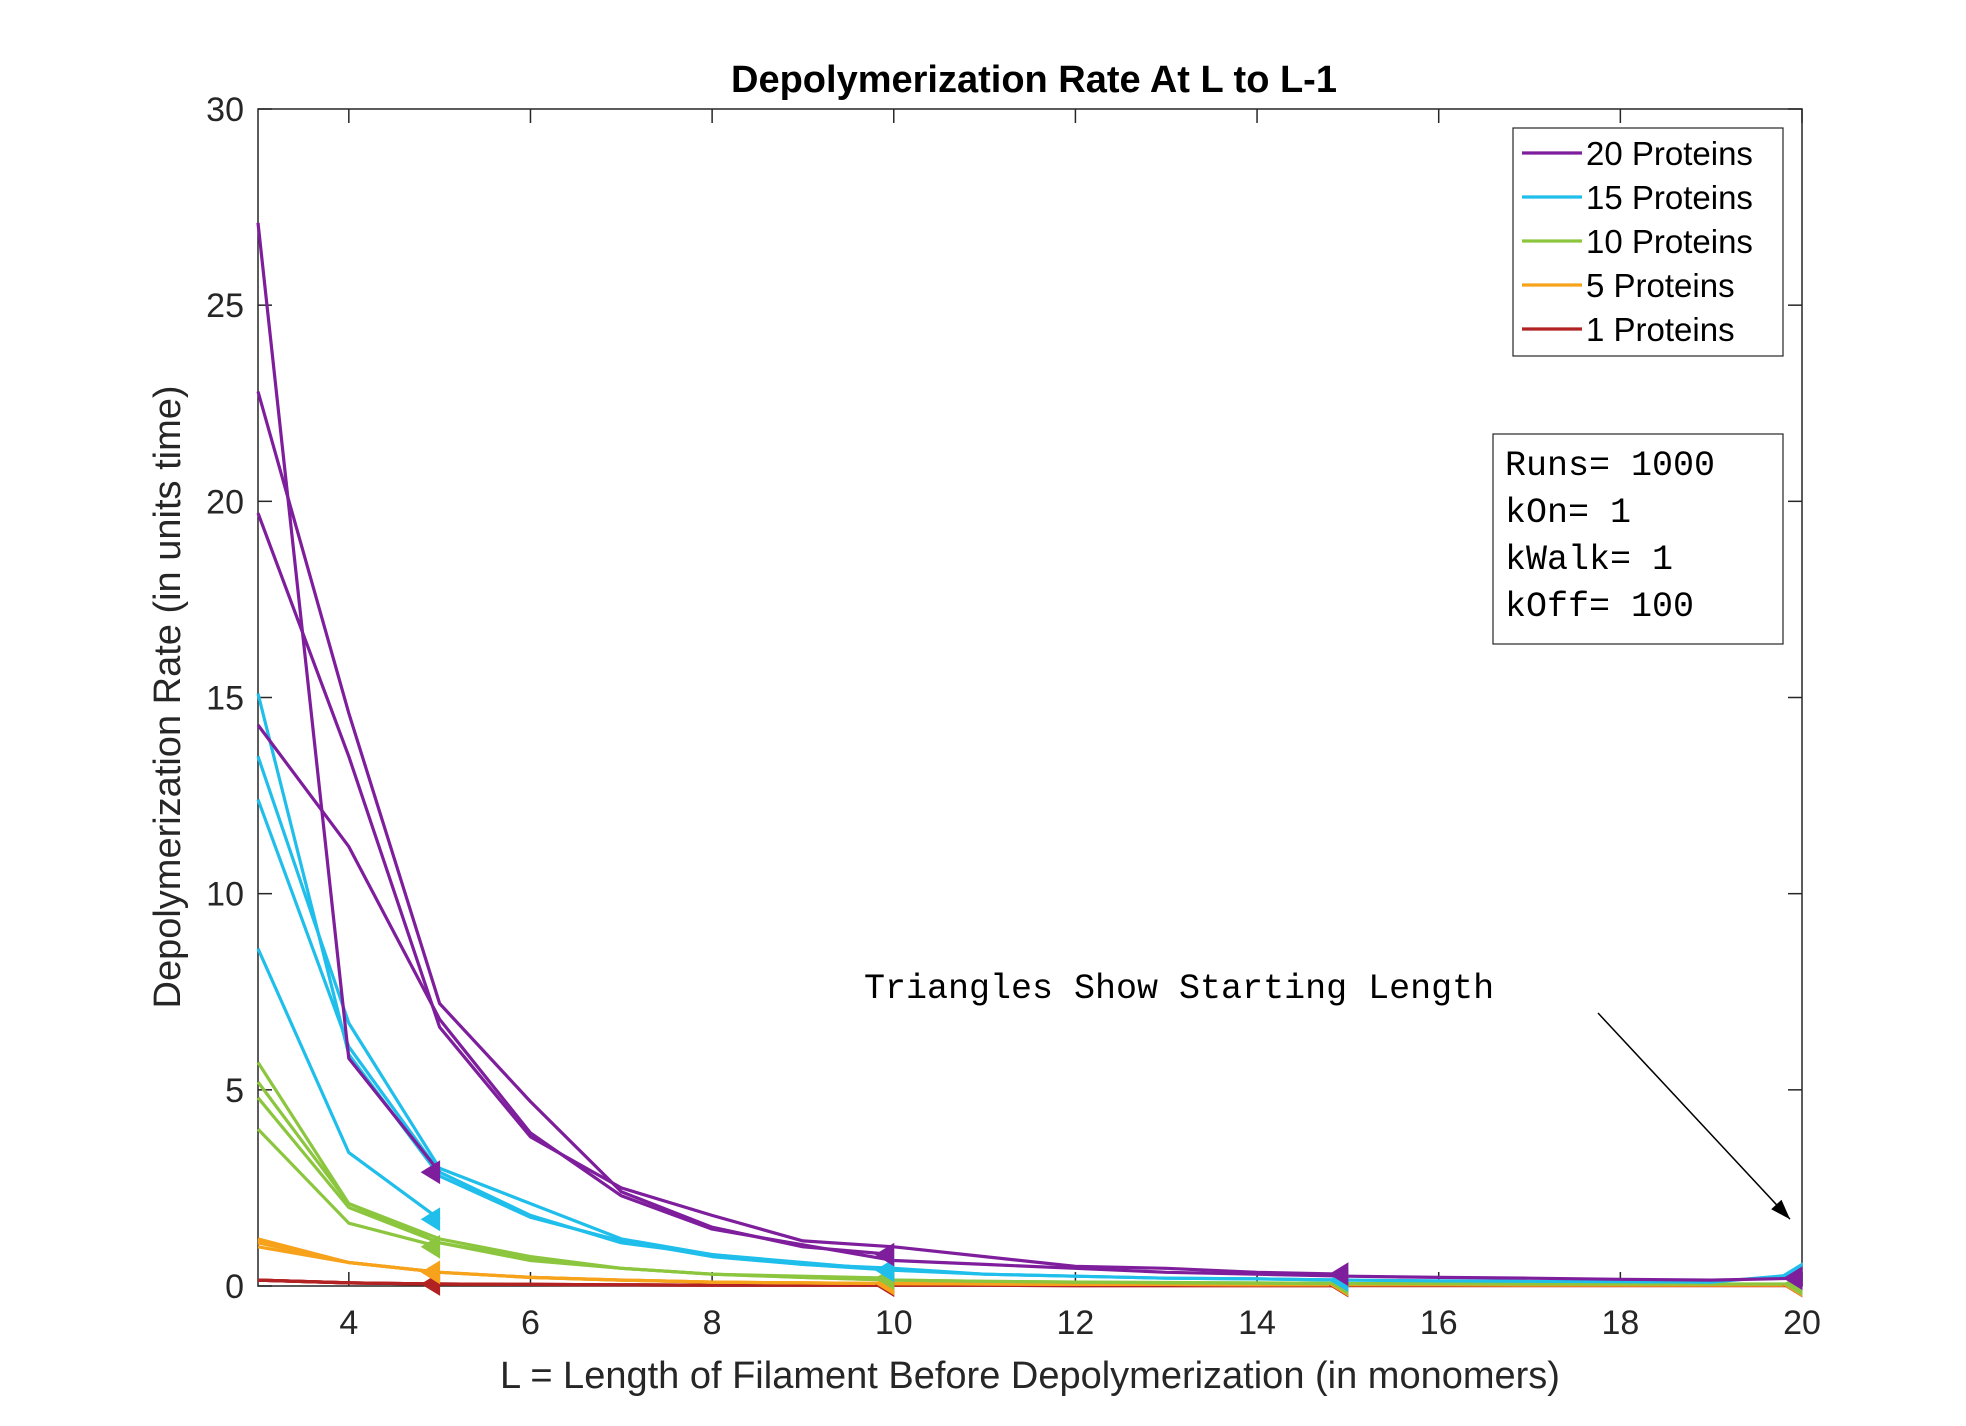  I want to click on parameters-frame, so click(1638, 539).